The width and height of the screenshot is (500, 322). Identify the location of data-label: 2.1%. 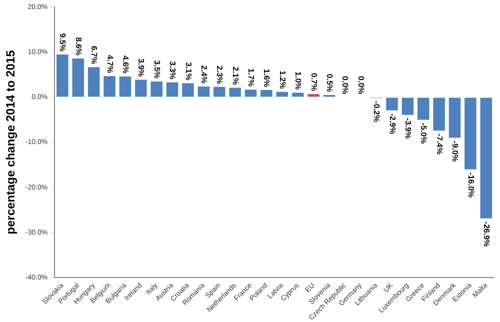
(235, 75).